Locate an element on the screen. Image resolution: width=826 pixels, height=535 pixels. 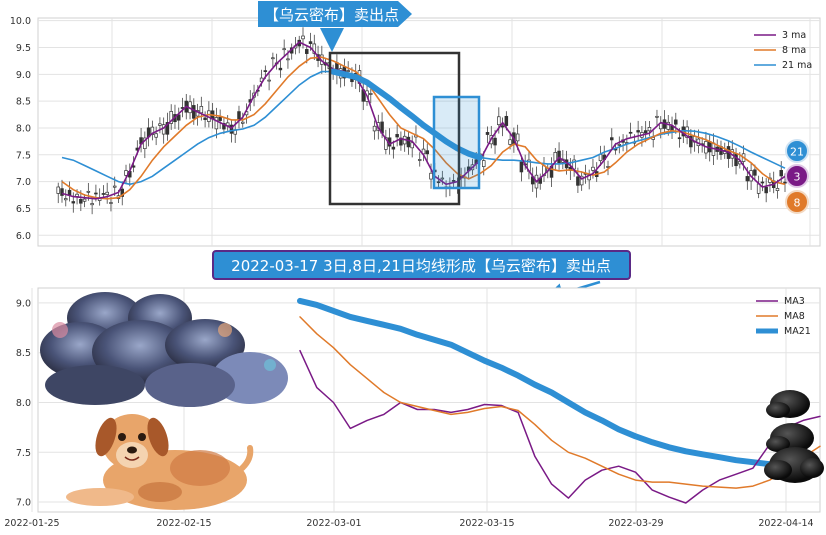
top-y-ticks: 6.0 6.5 7.0 7.5 8.0 8.5 9.0 9.5 10.0 is located at coordinates (20, 129).